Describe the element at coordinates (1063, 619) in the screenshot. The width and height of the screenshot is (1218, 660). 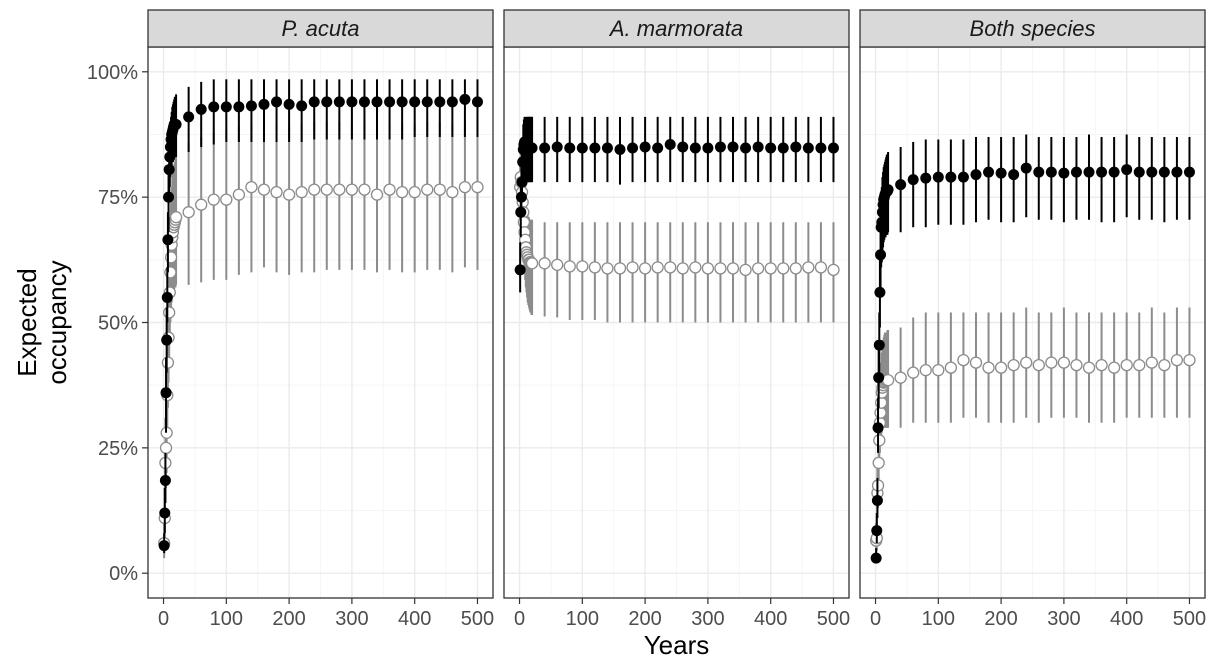
I see `x-tick-label: 300` at that location.